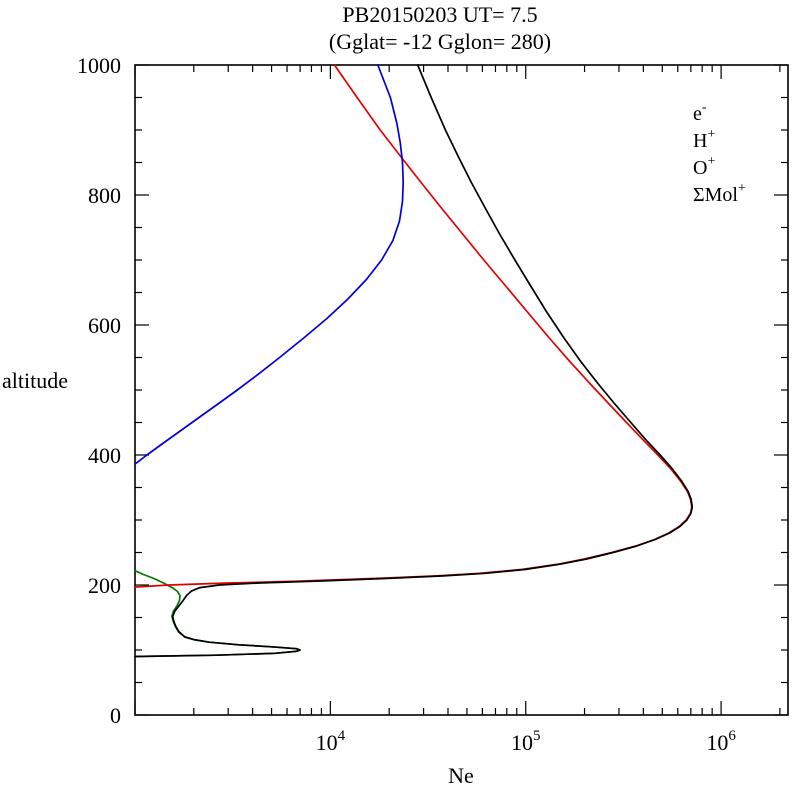 The width and height of the screenshot is (792, 796). I want to click on y-tick-label: 200, so click(104, 585).